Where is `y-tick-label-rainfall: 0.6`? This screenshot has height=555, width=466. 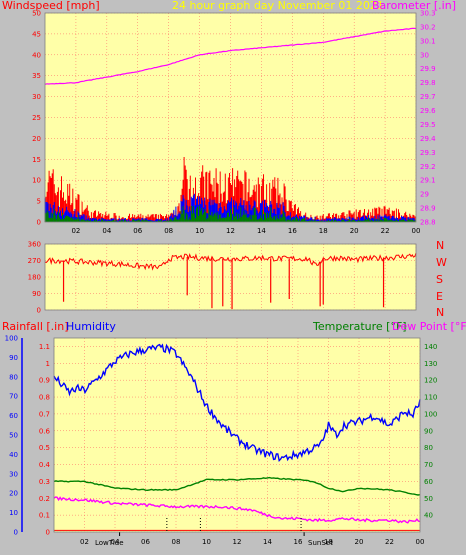 y-tick-label-rainfall: 0.6 is located at coordinates (45, 431).